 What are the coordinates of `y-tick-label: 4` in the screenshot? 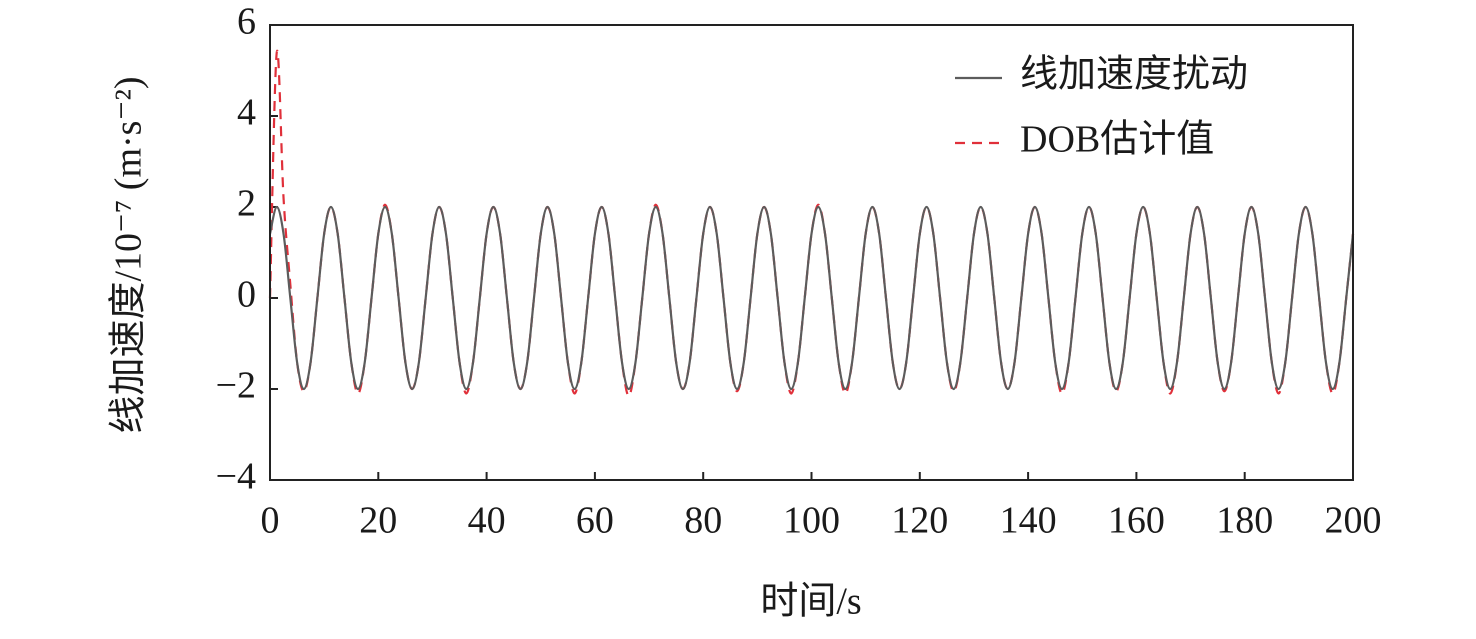 It's located at (246, 113).